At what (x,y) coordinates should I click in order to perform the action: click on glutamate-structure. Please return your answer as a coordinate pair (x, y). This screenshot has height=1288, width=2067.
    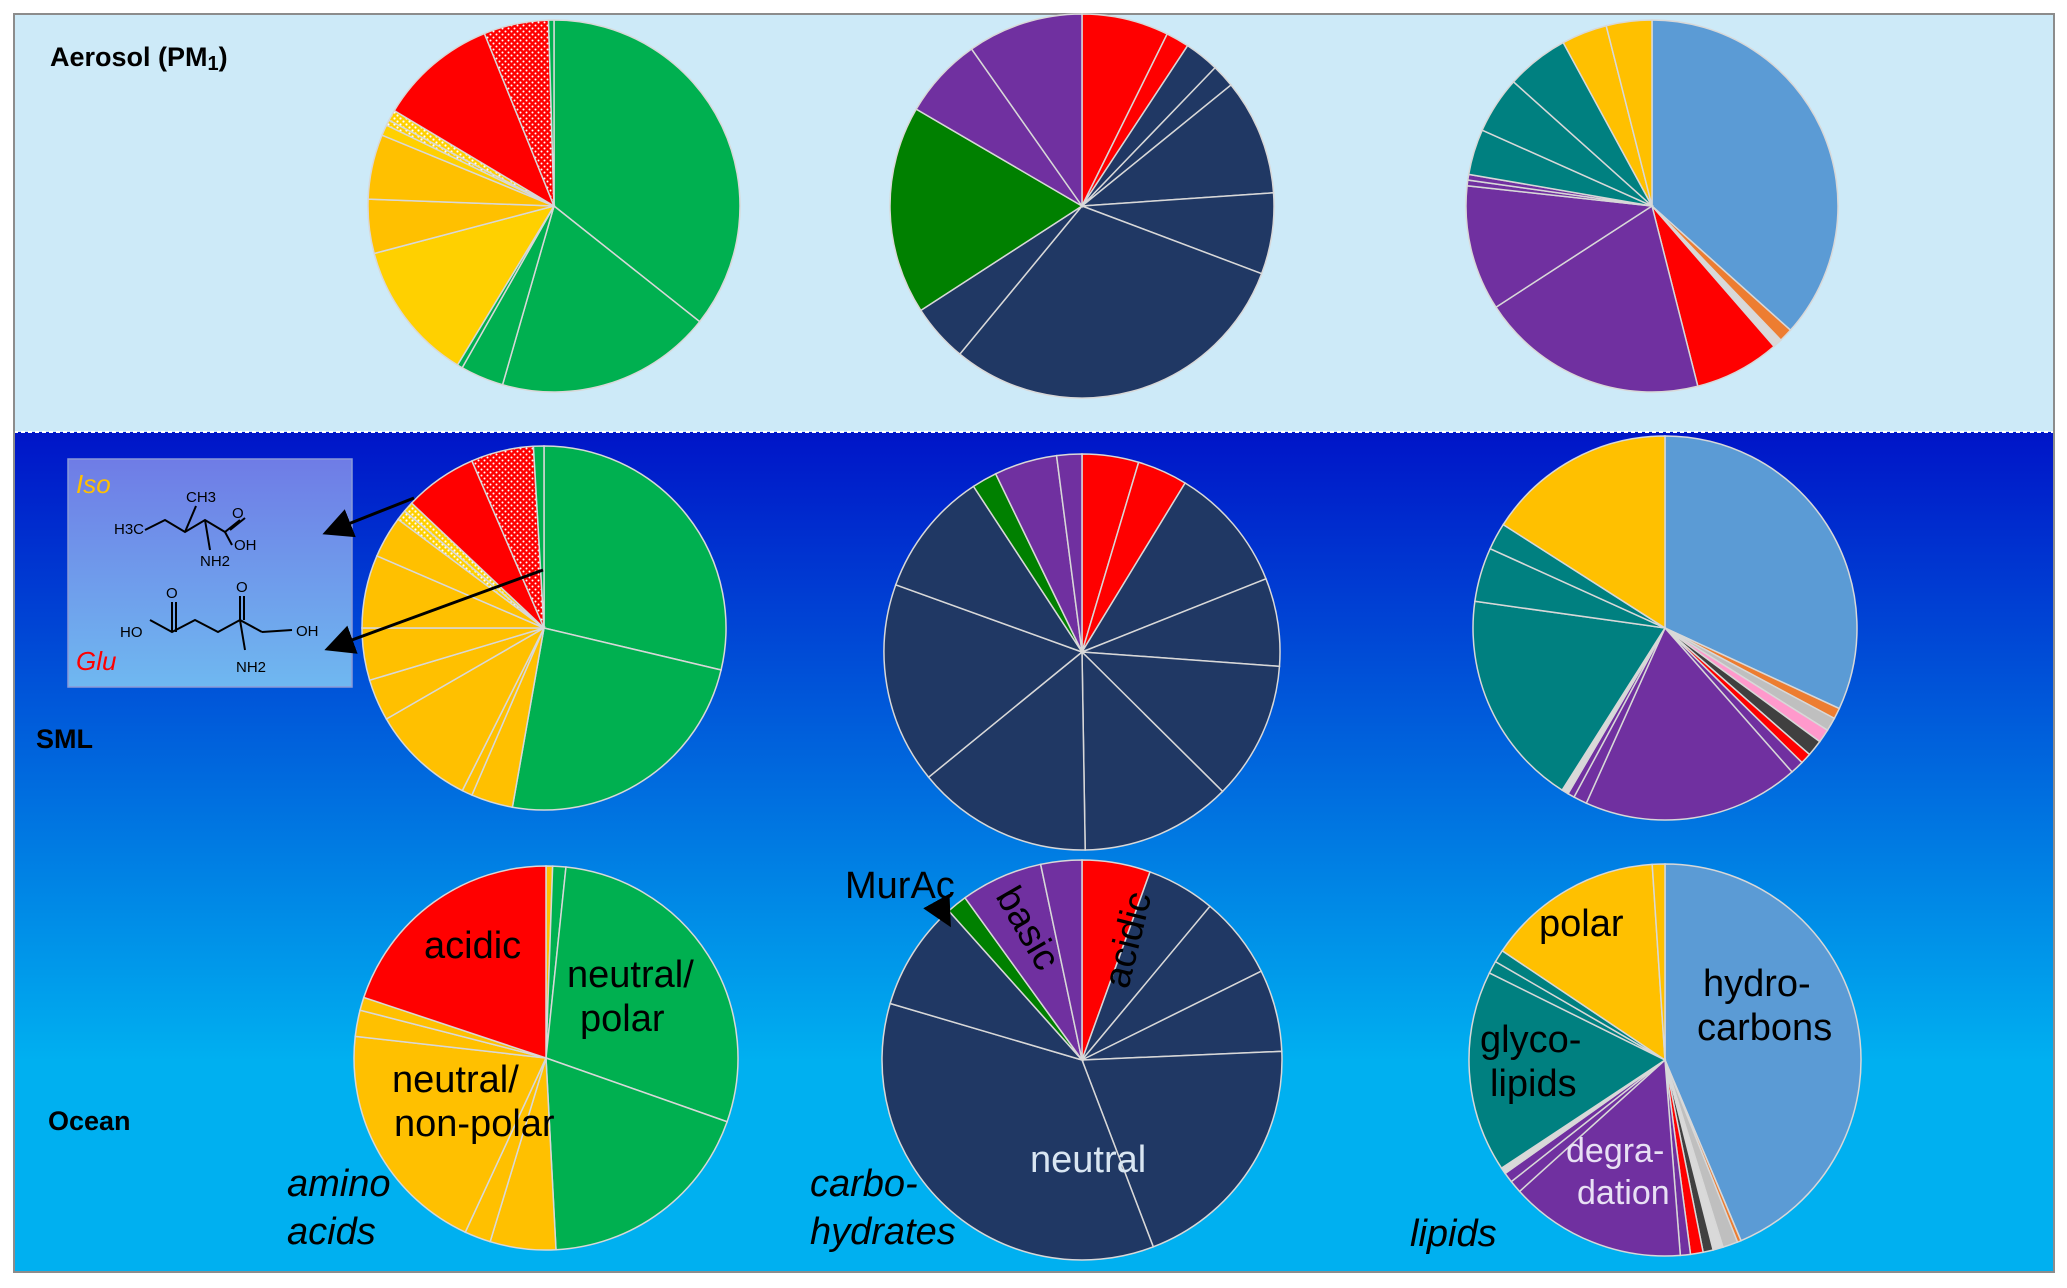
    Looking at the image, I should click on (206, 623).